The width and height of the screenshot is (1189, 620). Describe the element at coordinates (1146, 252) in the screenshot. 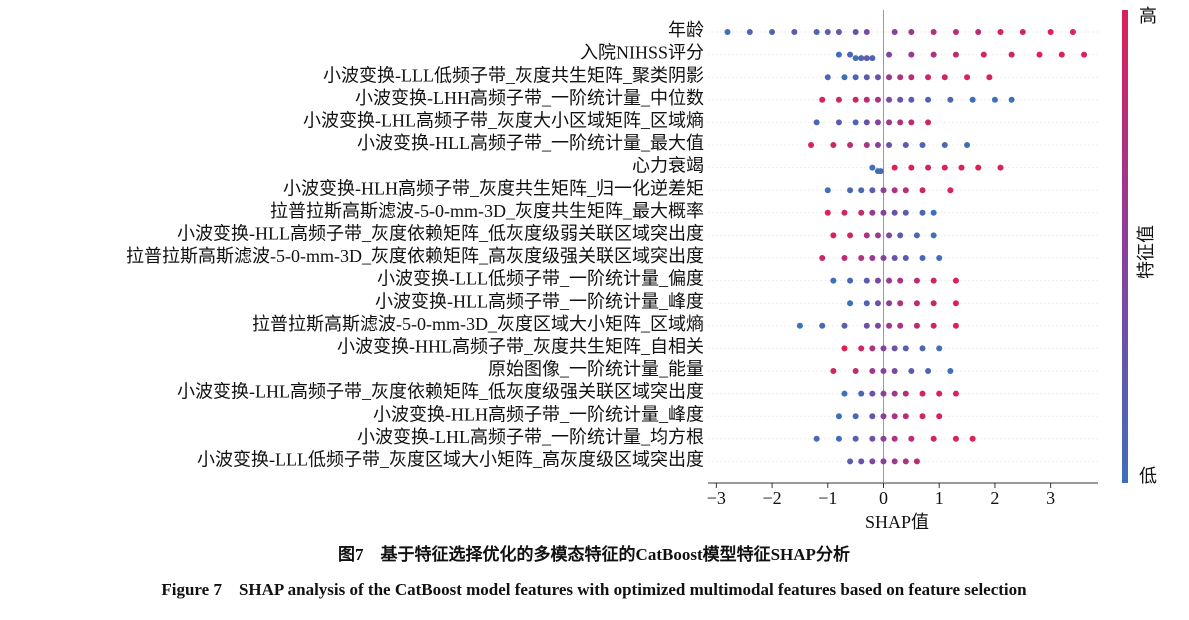

I see `colorbar-title: 特征值` at that location.